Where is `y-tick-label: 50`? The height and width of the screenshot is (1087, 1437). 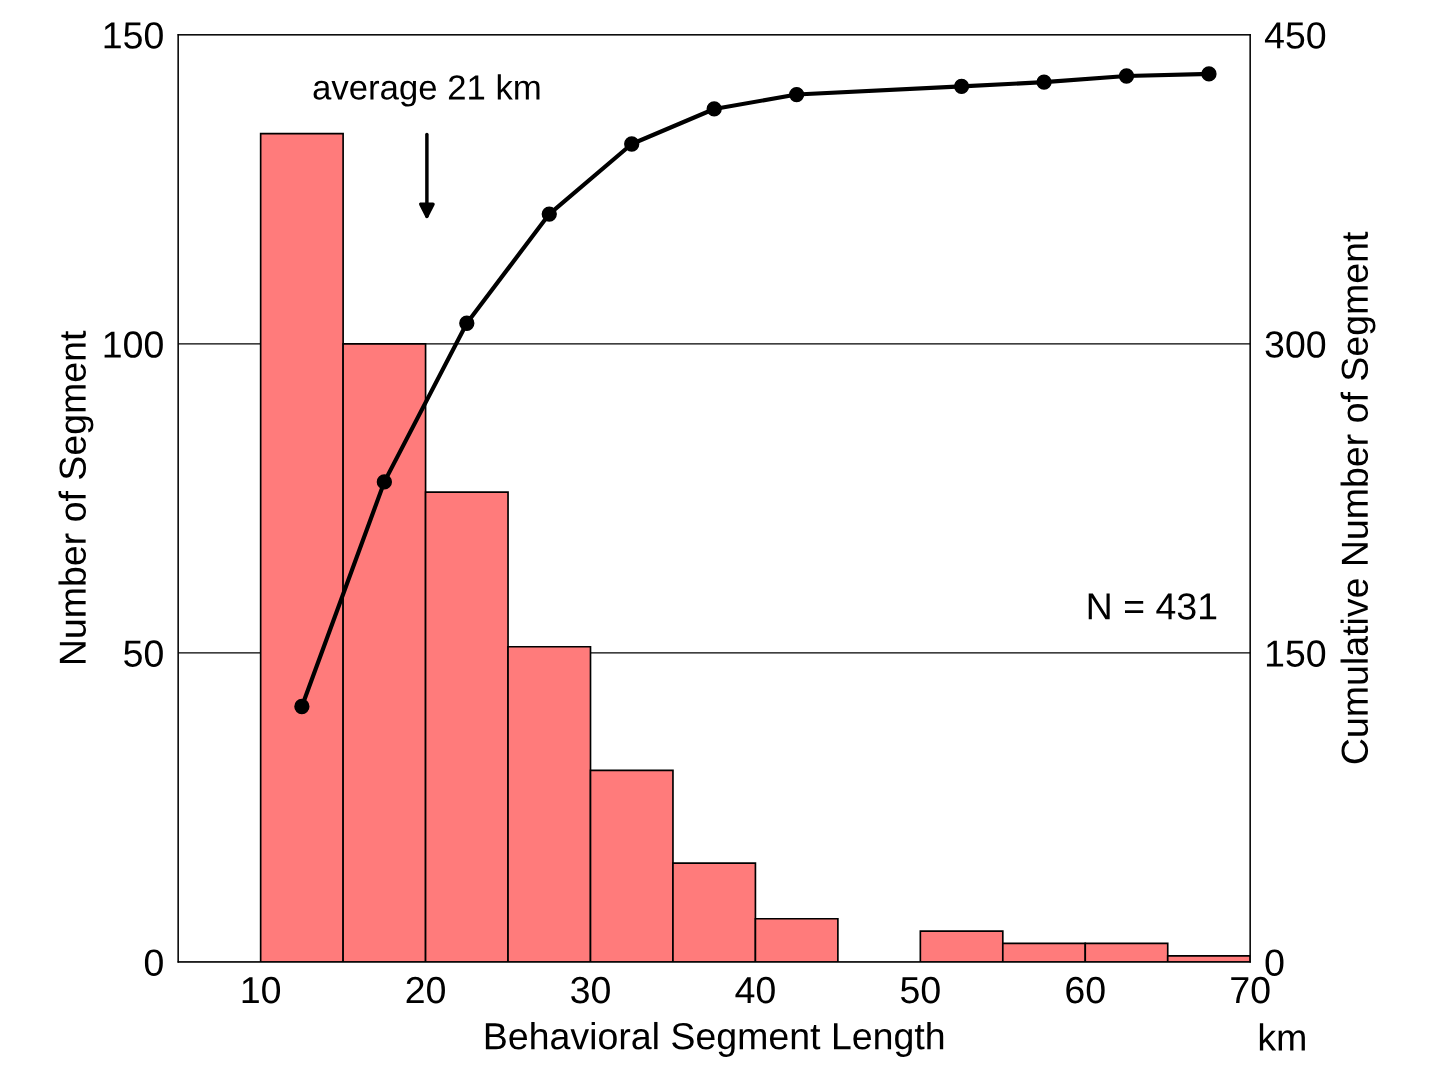
y-tick-label: 50 is located at coordinates (143, 653).